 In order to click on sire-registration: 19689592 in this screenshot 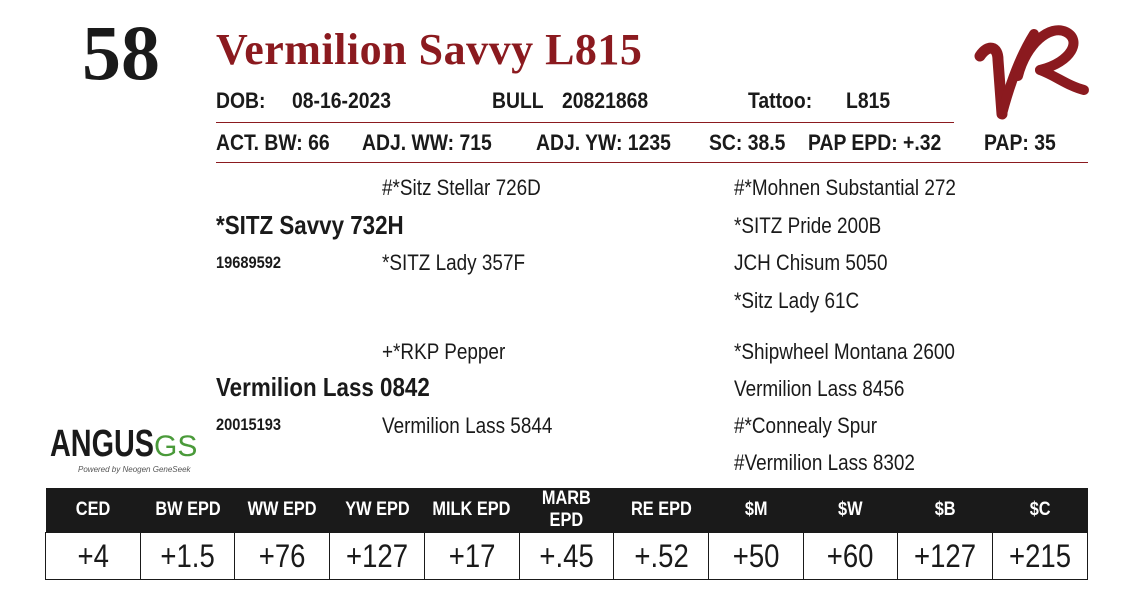, I will do `click(249, 262)`.